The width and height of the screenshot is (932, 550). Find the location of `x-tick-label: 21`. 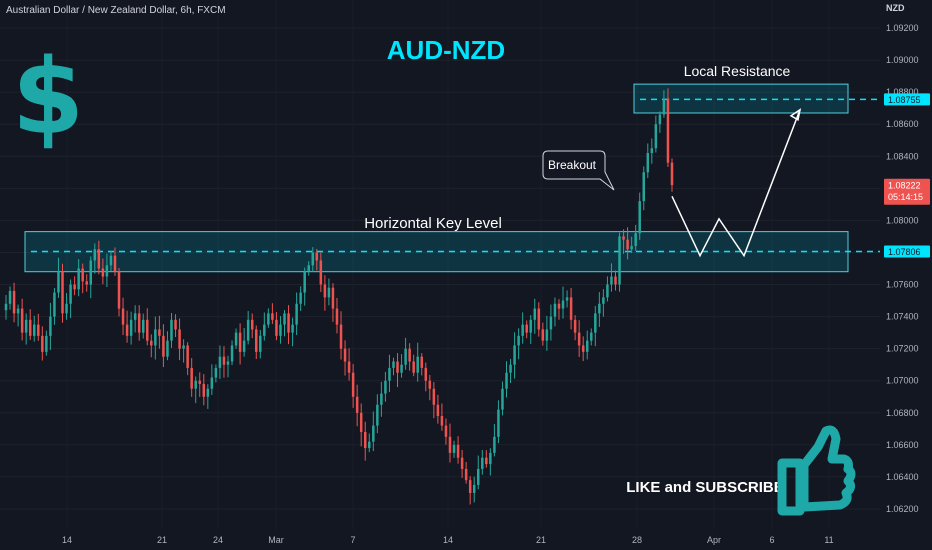

x-tick-label: 21 is located at coordinates (541, 540).